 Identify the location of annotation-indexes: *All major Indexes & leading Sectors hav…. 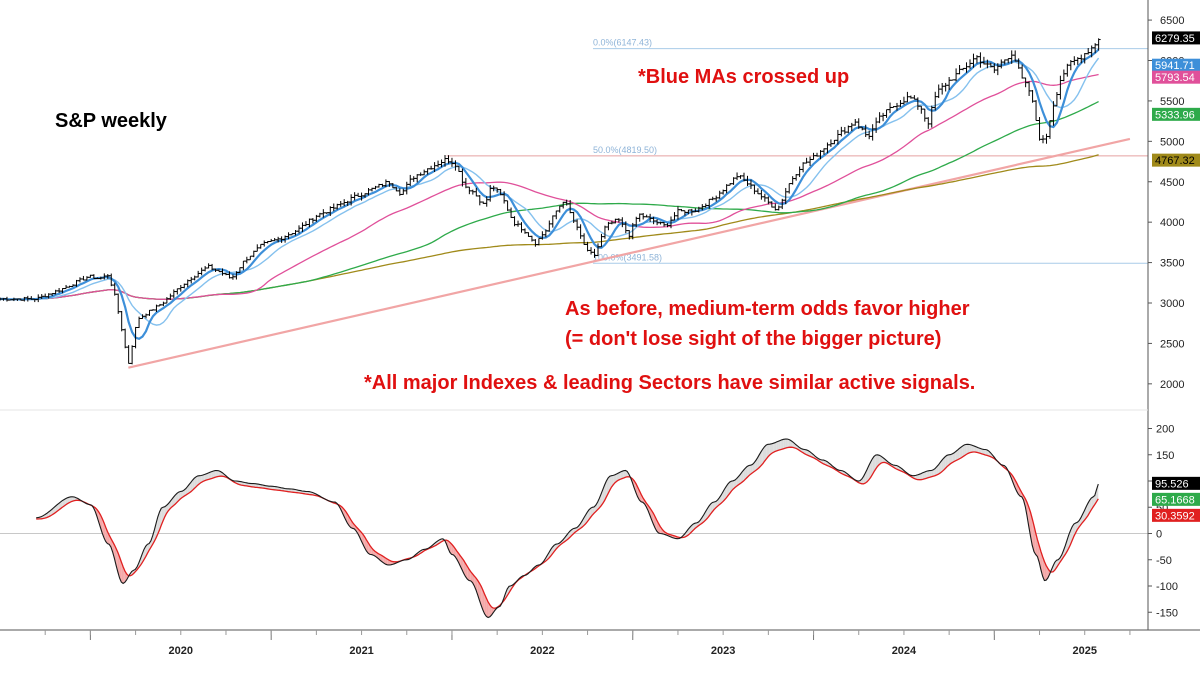
(670, 383).